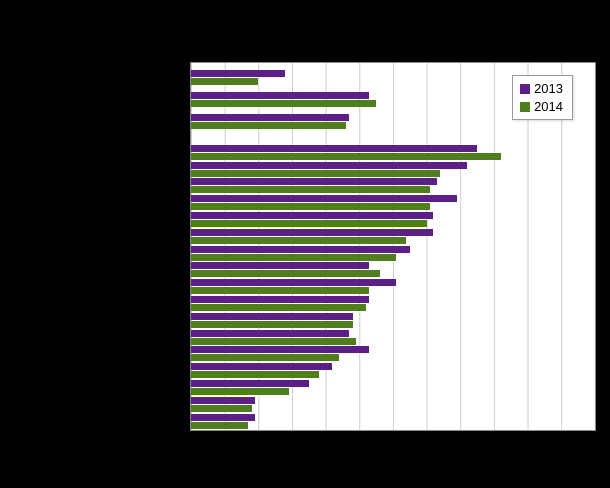 This screenshot has height=488, width=610. What do you see at coordinates (548, 106) in the screenshot?
I see `legend-label-2014: 2014` at bounding box center [548, 106].